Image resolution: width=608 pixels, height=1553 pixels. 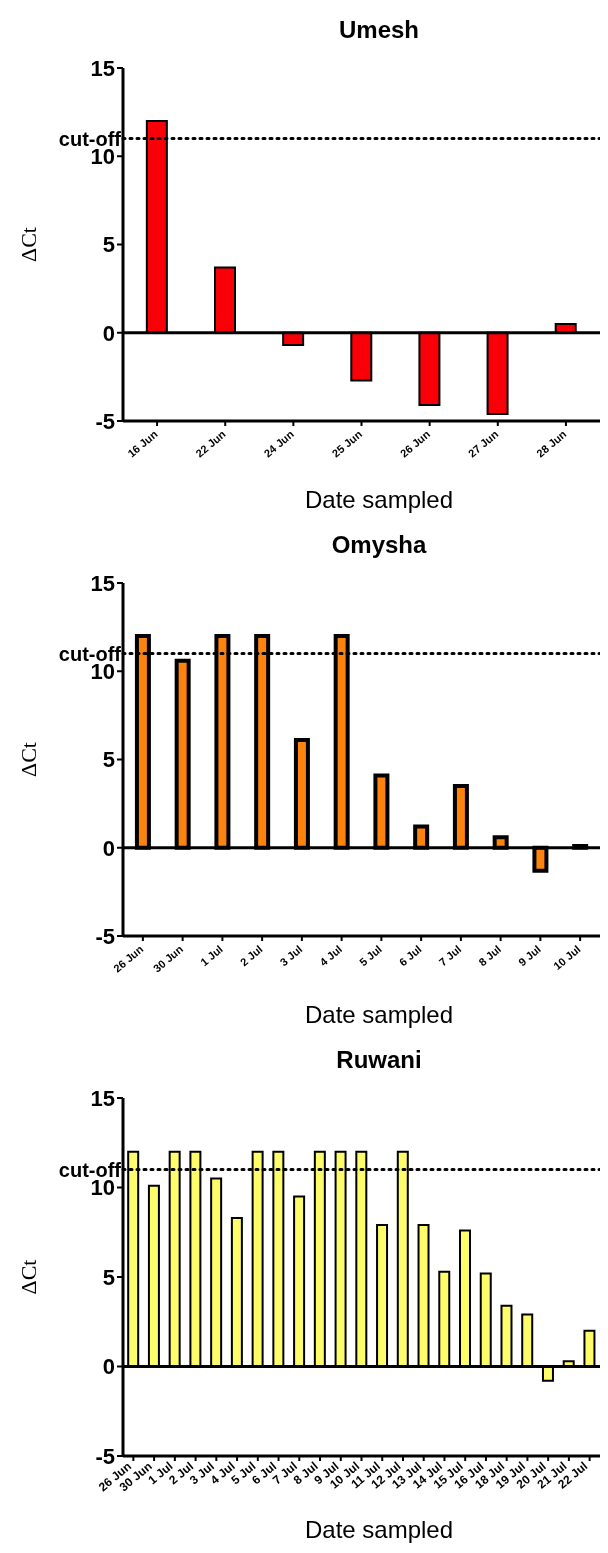 I want to click on x-tick-label: 10 Jul, so click(x=567, y=957).